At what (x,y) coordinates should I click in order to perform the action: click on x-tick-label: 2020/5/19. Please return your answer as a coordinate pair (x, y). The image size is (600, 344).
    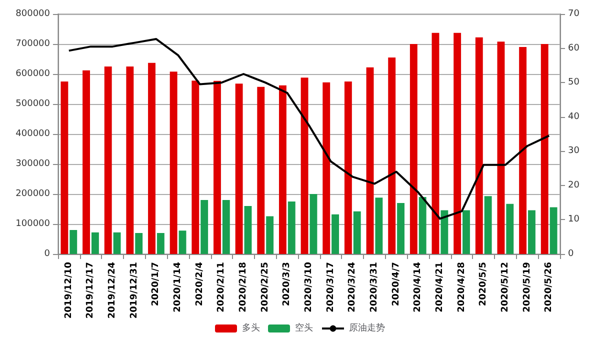
    Looking at the image, I should click on (527, 287).